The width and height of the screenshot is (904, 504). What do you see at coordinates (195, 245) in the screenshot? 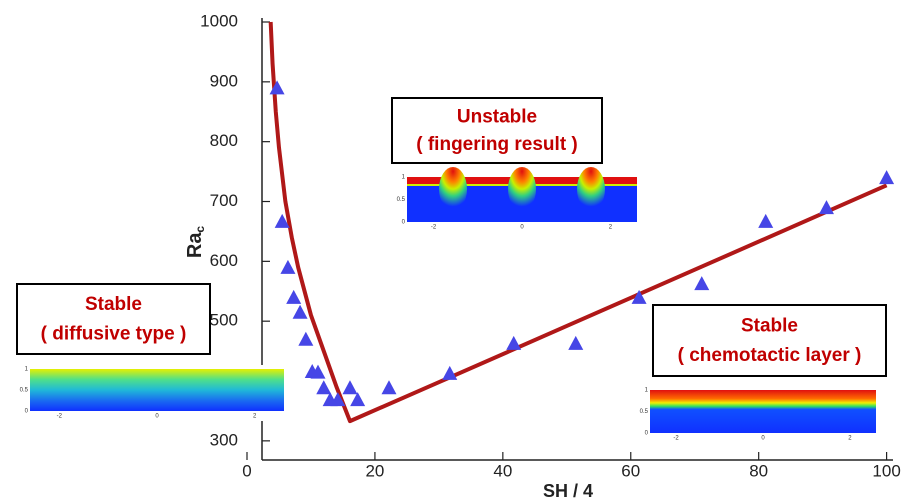
I see `y-axis-label-main: Ra` at bounding box center [195, 245].